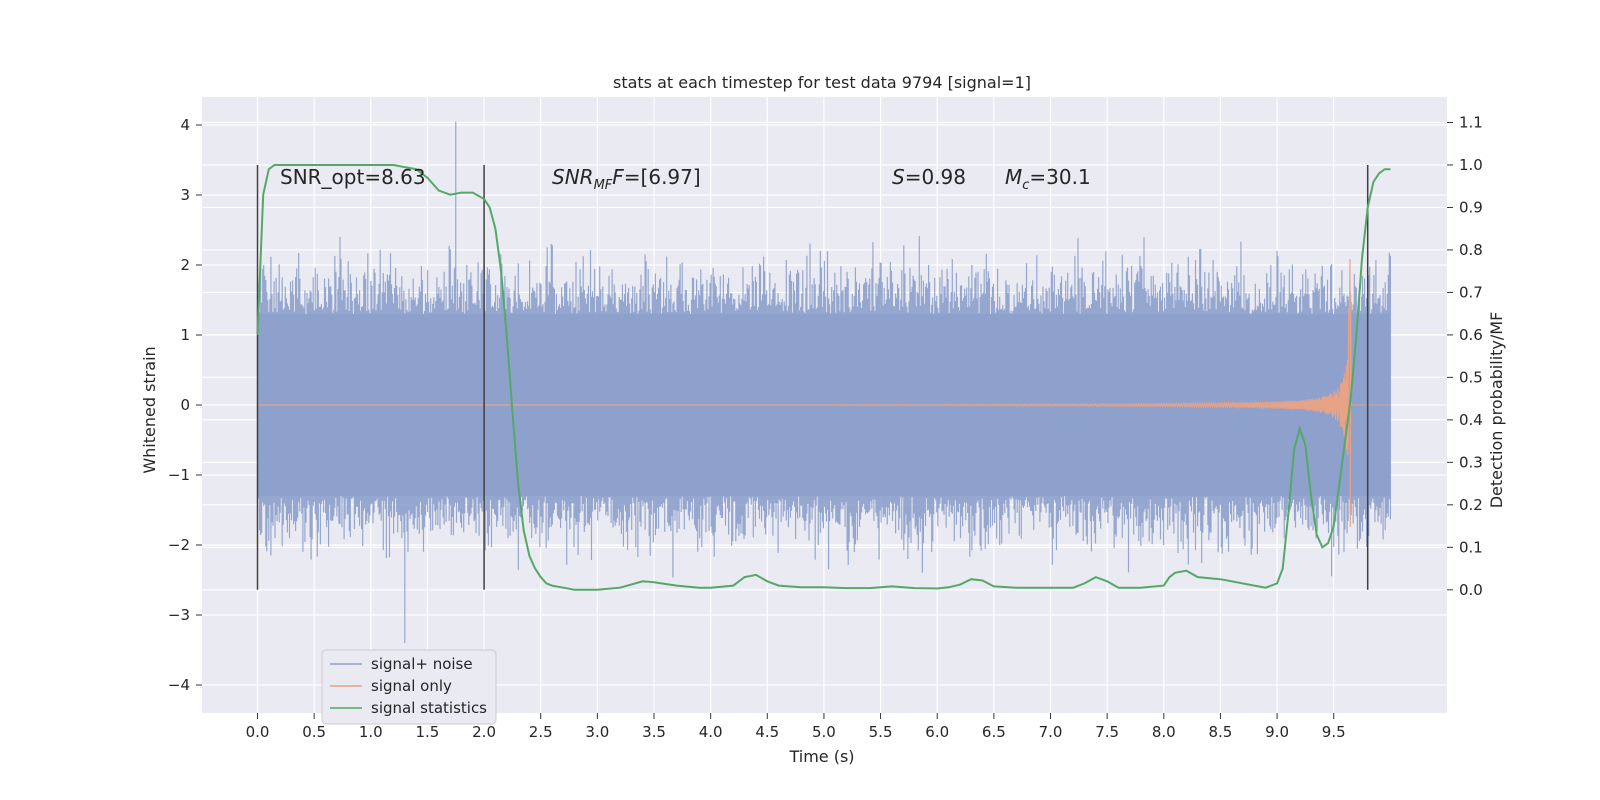 The height and width of the screenshot is (800, 1600). Describe the element at coordinates (821, 756) in the screenshot. I see `x-axis-label: Time (s)` at that location.